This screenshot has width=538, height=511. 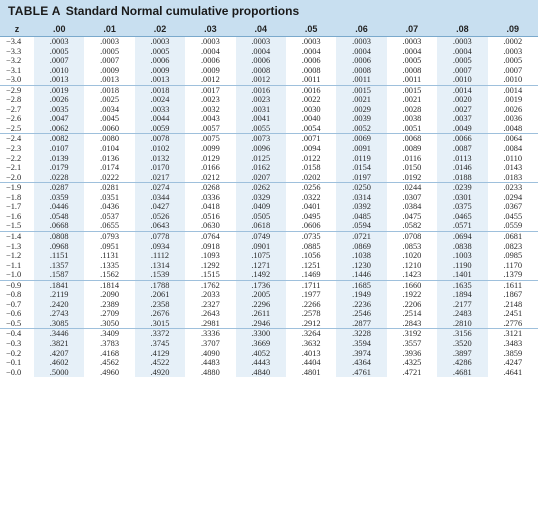 I want to click on proportion-cell: .0026, so click(x=59, y=100).